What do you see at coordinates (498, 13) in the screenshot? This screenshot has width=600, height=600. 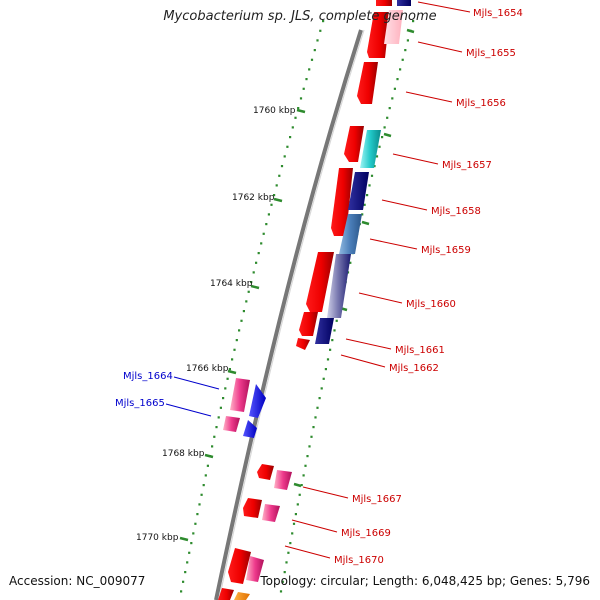 I see `gene-label: Mjls_1654` at bounding box center [498, 13].